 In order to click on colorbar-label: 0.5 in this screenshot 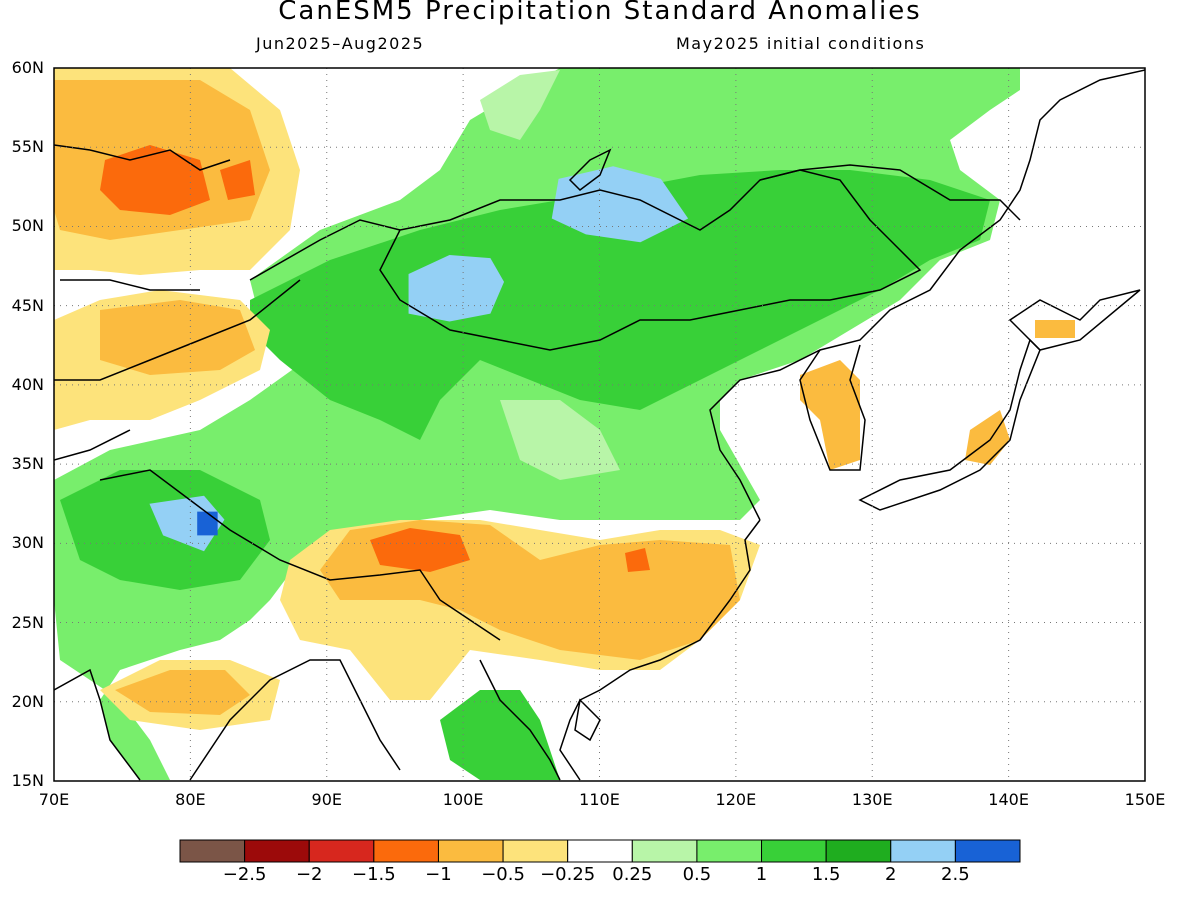, I will do `click(697, 874)`.